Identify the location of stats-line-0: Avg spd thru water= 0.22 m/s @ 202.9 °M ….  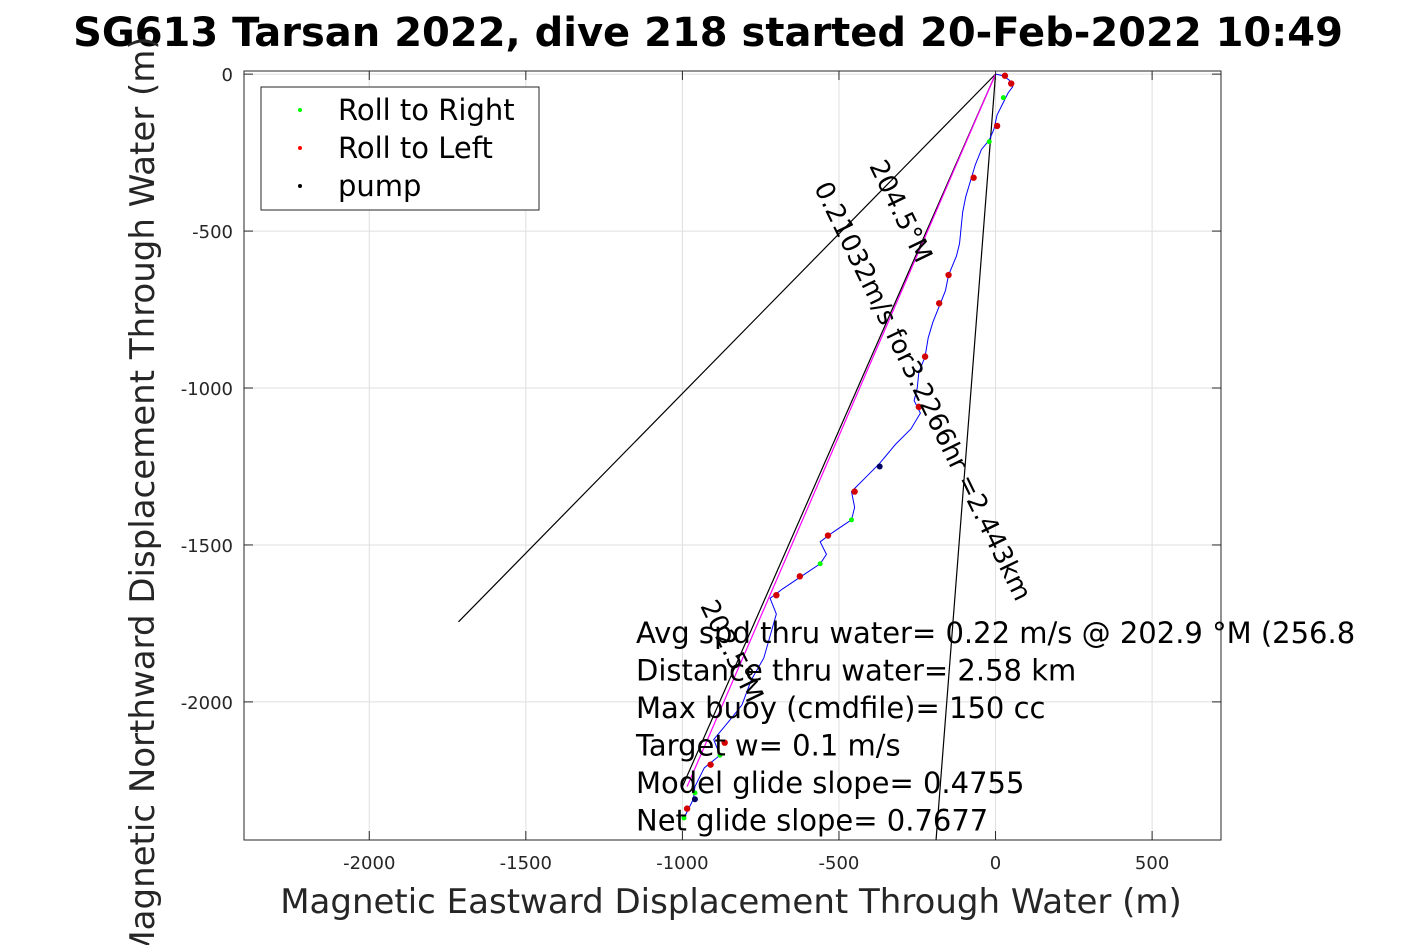
(995, 633).